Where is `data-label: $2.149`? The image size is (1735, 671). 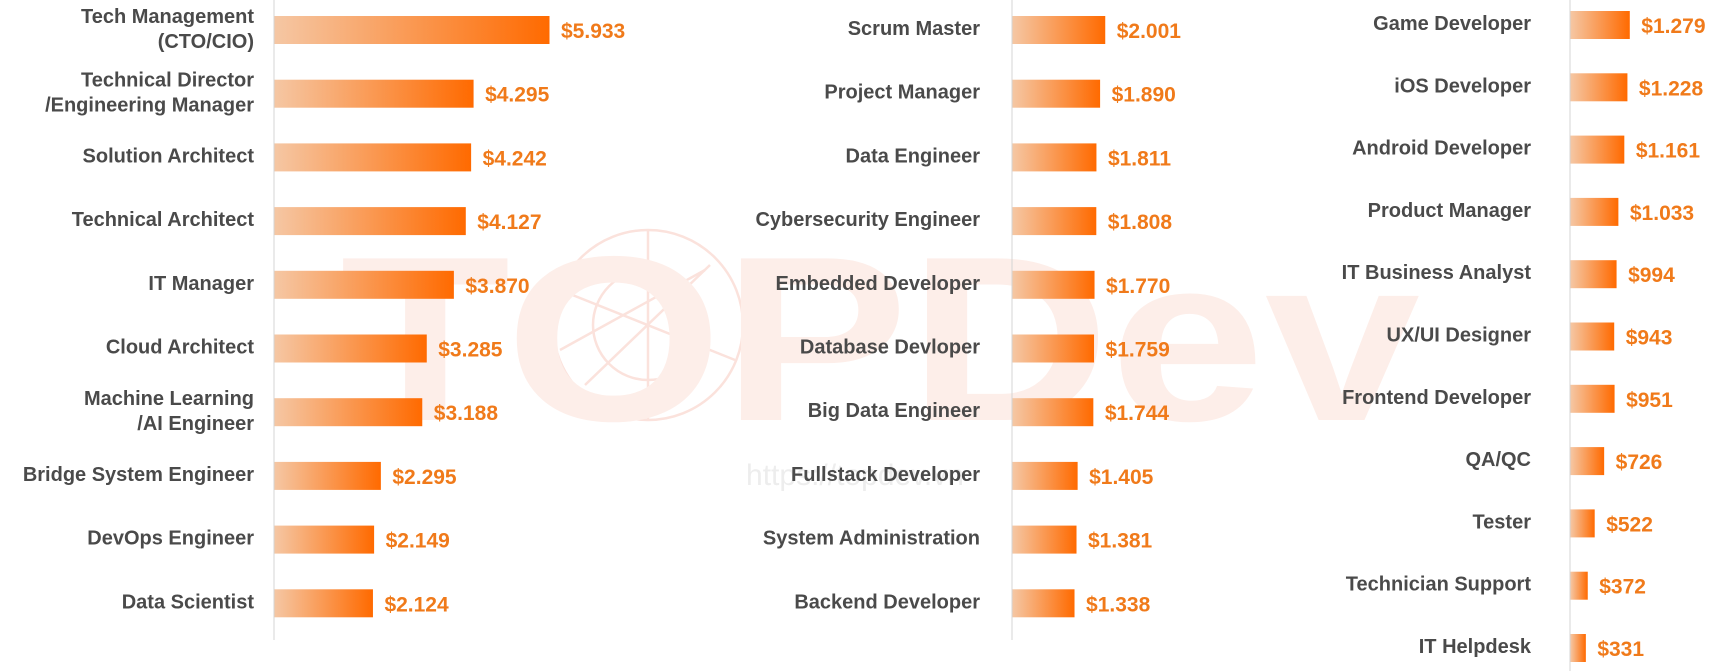
data-label: $2.149 is located at coordinates (418, 541).